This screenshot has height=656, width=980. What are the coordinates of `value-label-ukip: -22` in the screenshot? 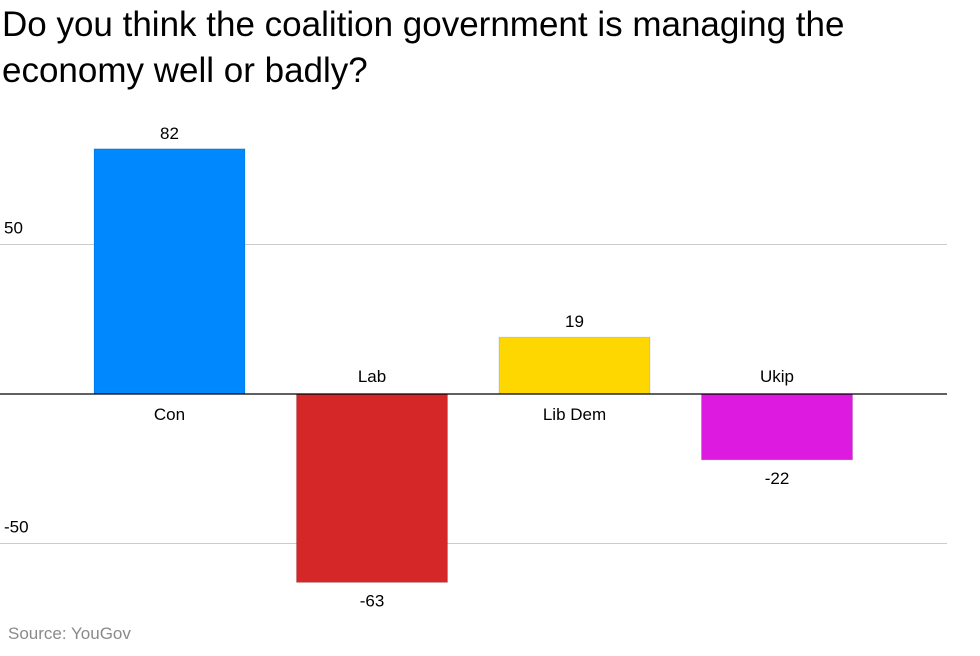 It's located at (777, 478).